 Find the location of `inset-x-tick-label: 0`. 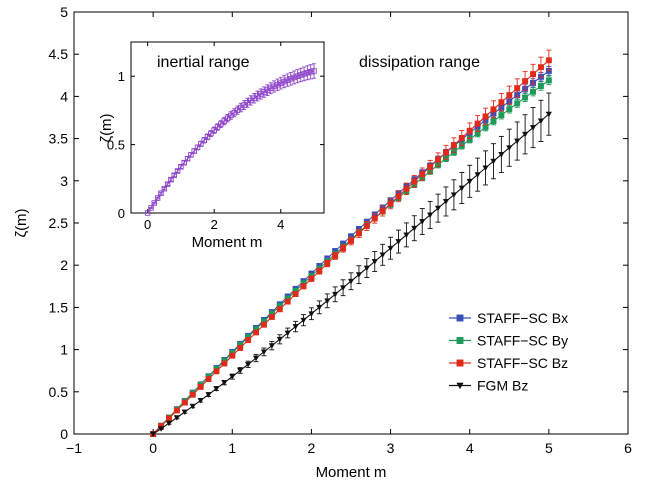

inset-x-tick-label: 0 is located at coordinates (147, 224).